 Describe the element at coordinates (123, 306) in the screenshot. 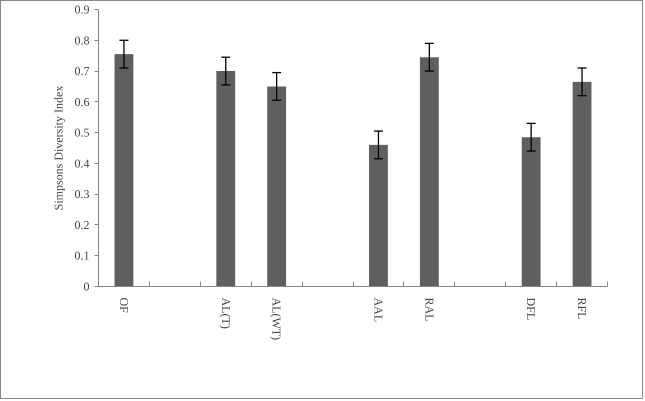

I see `x-tick-label: OF` at that location.